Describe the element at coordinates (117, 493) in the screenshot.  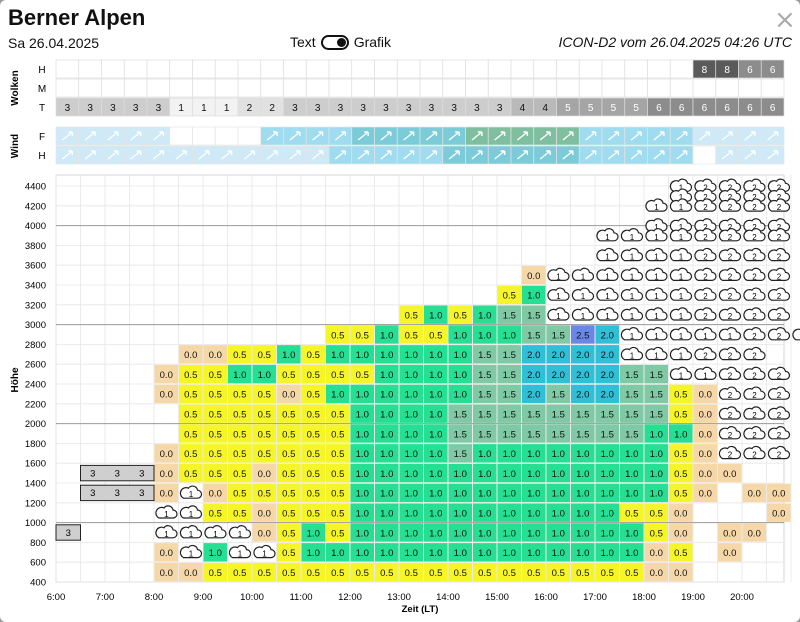
I see `stripe-value: 3` at that location.